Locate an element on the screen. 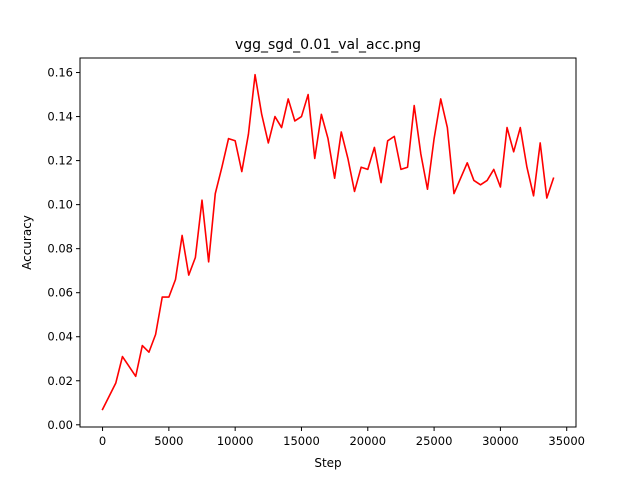 The width and height of the screenshot is (640, 480). y-tick-label: 0.04 is located at coordinates (60, 337).